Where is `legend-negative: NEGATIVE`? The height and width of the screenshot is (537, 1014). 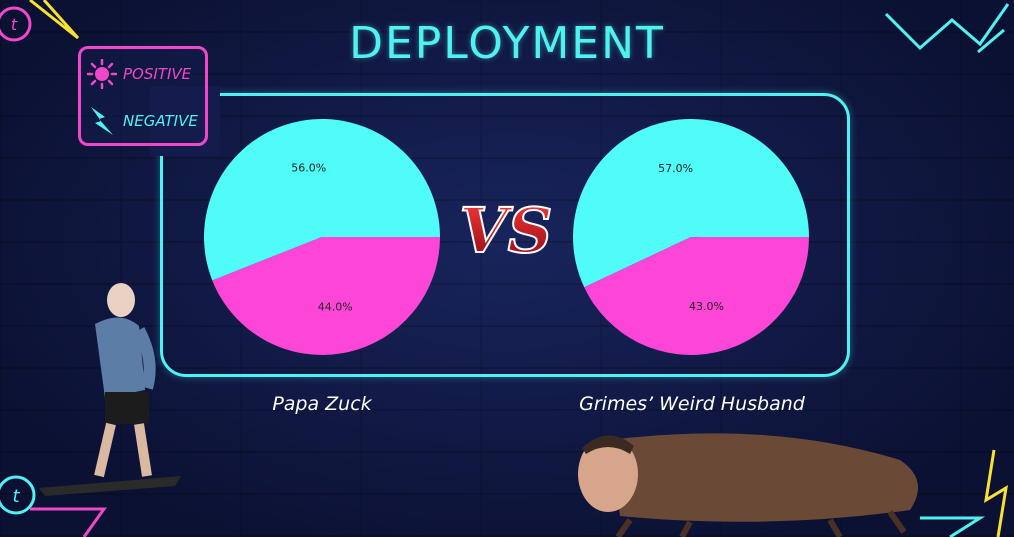 legend-negative: NEGATIVE is located at coordinates (142, 121).